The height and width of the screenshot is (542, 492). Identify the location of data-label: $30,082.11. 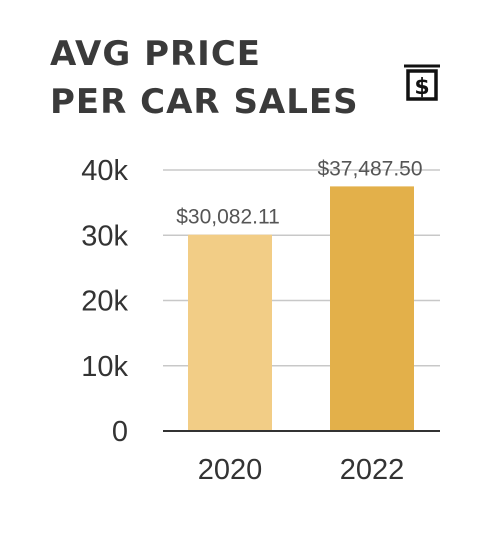
(228, 217).